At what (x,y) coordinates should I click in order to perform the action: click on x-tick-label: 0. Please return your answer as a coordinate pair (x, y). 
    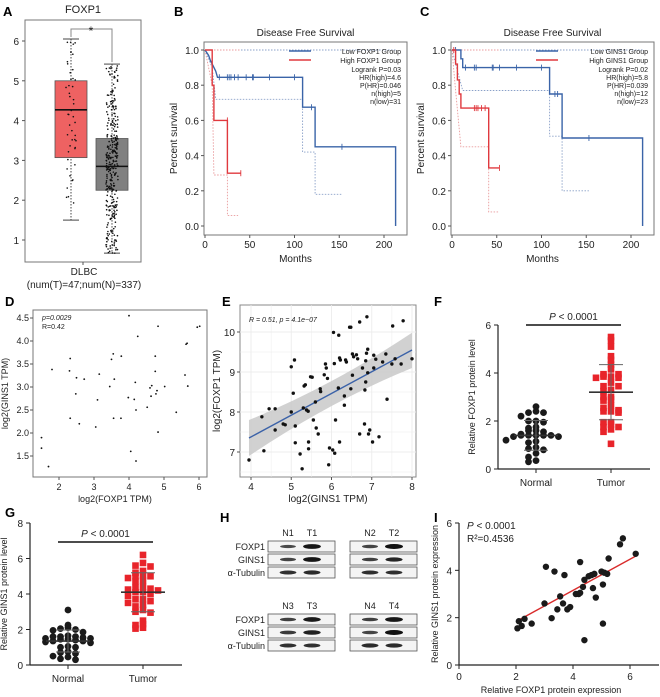
    Looking at the image, I should click on (205, 245).